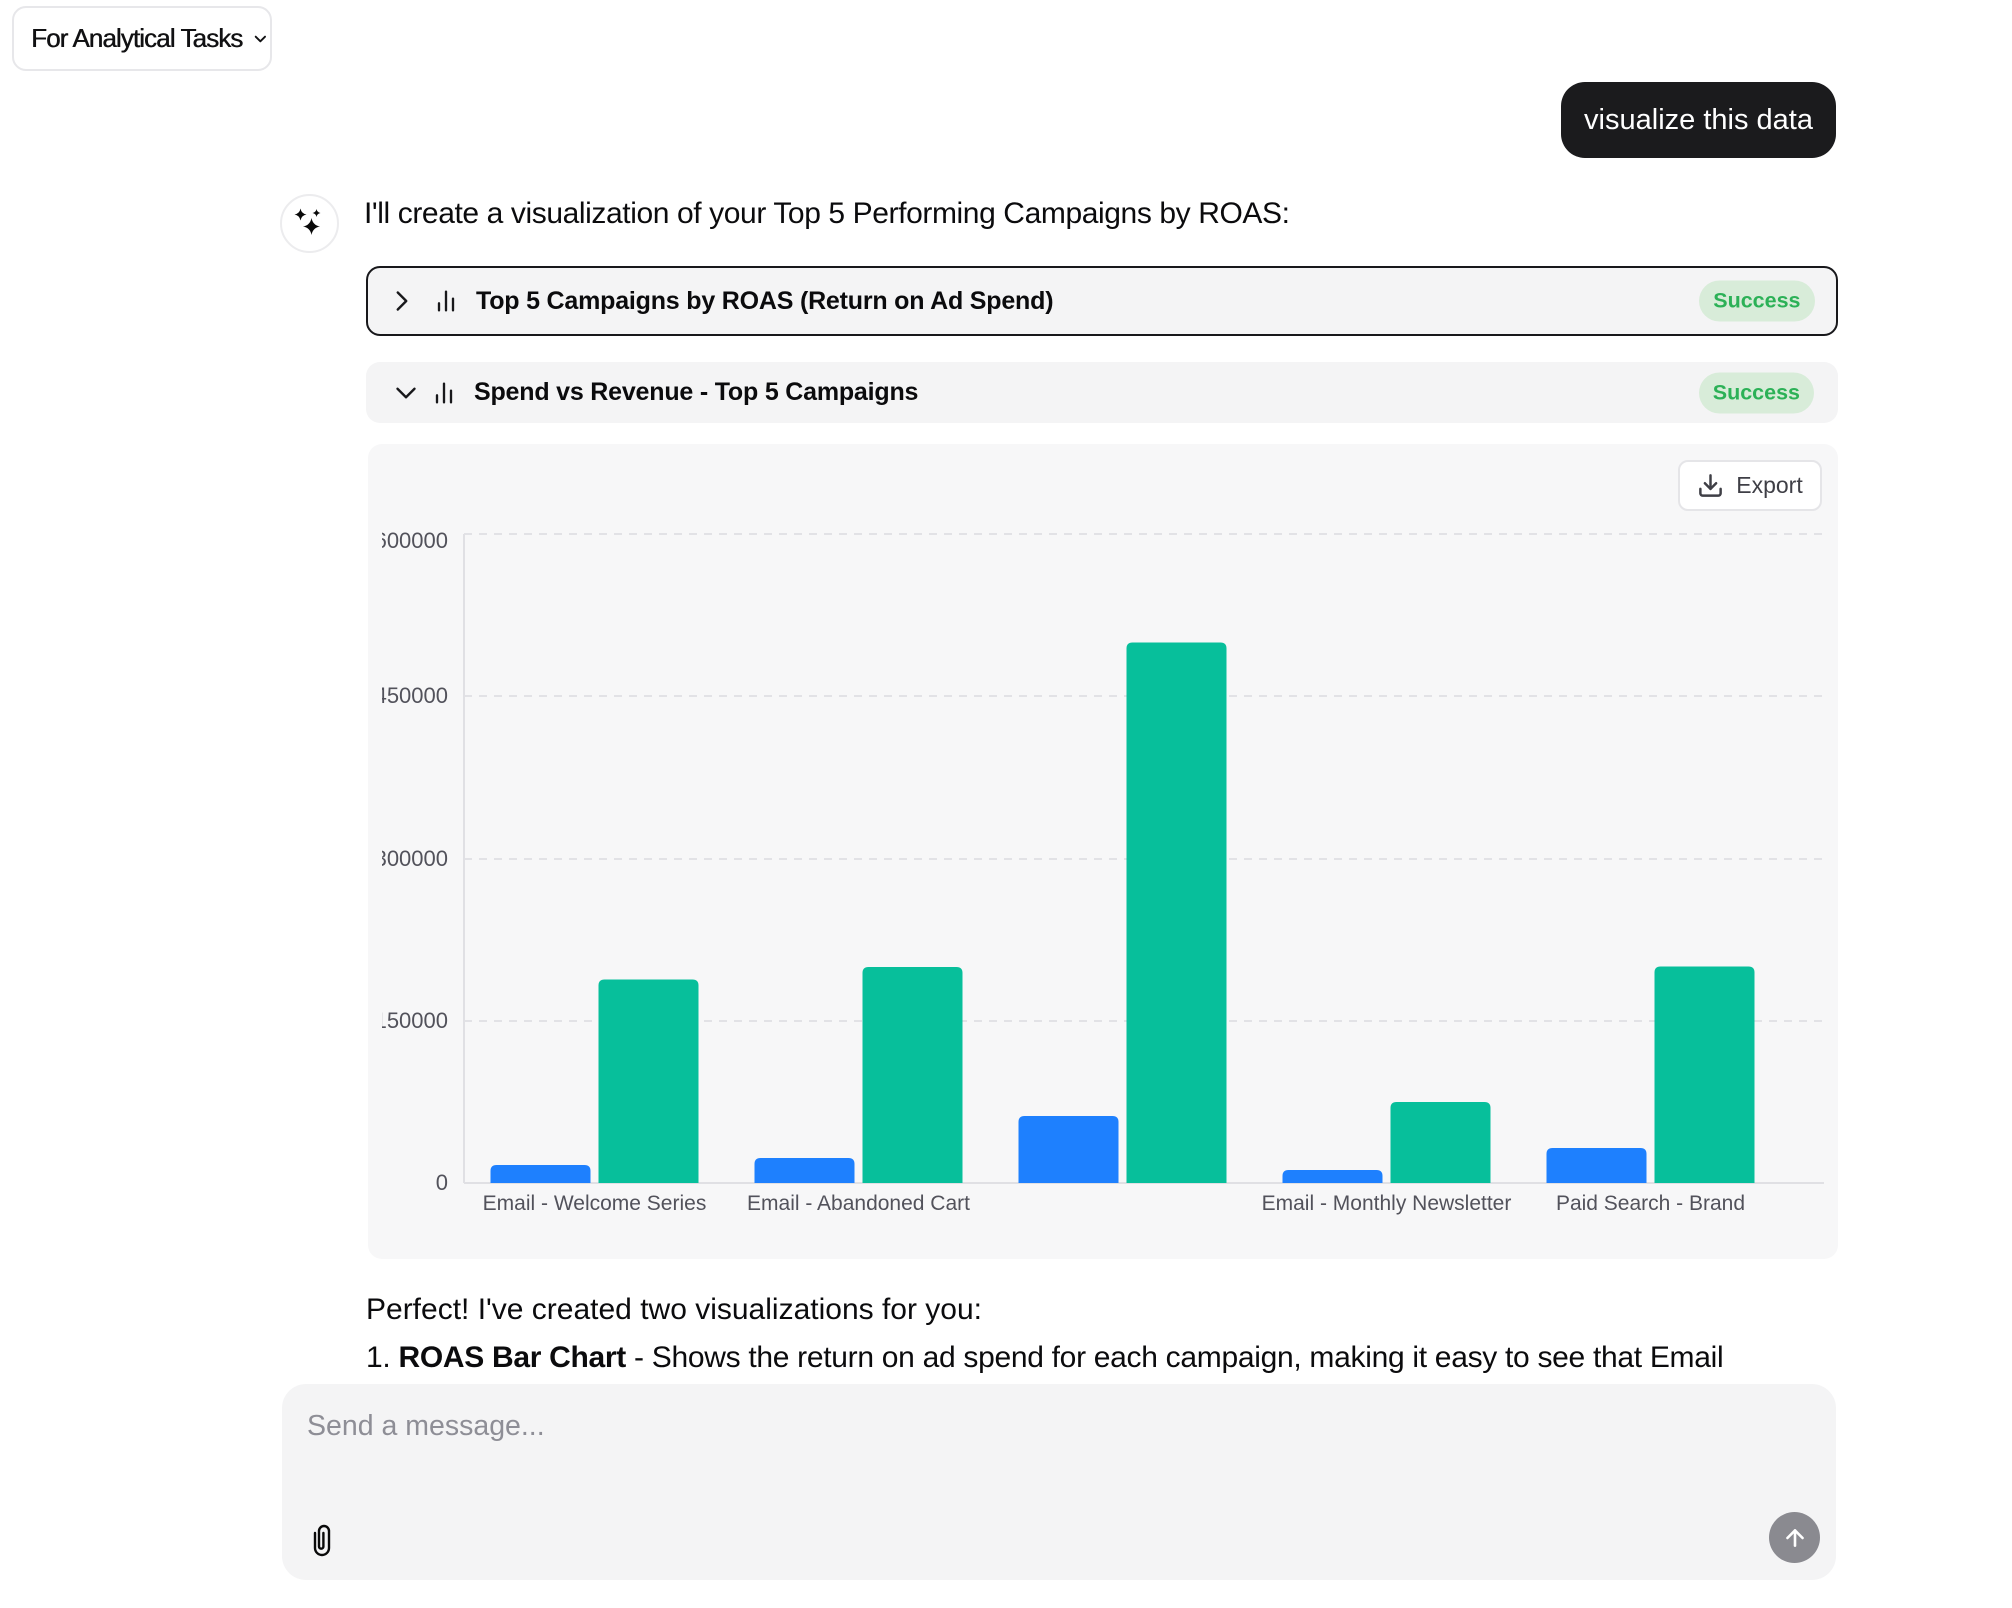 This screenshot has height=1608, width=2012. I want to click on svg-text: 0, so click(442, 1182).